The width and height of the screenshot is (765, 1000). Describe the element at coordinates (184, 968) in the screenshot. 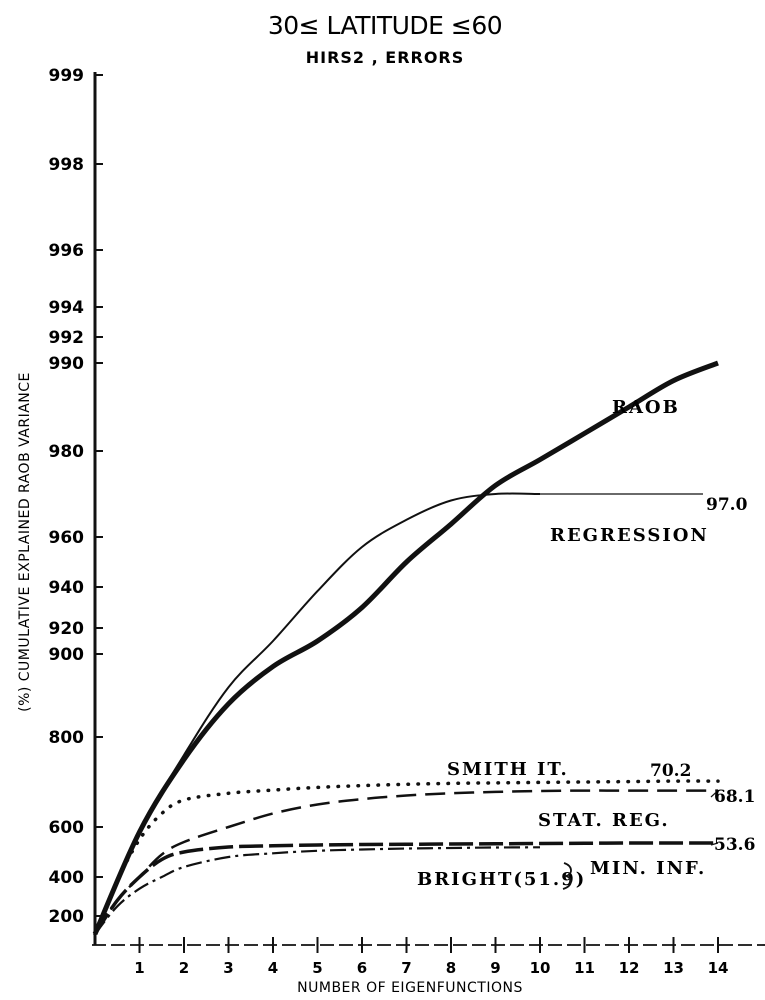

I see `x-tick-label: 2` at that location.